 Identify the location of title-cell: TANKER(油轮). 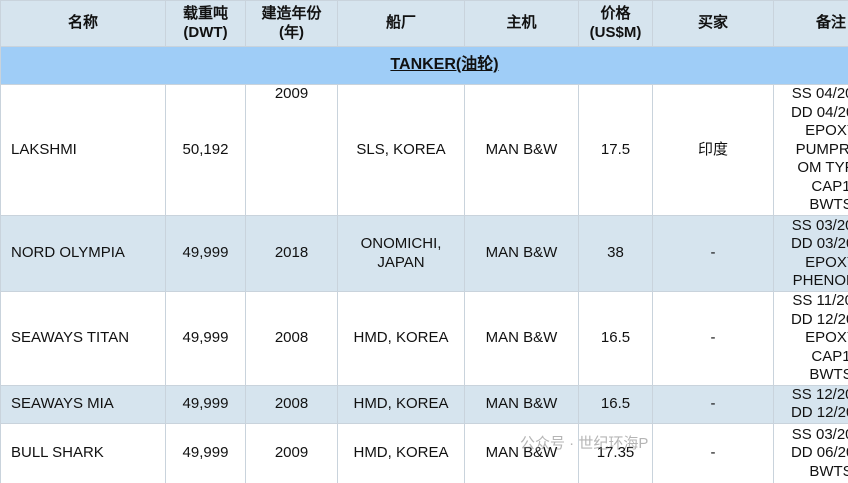
(424, 65).